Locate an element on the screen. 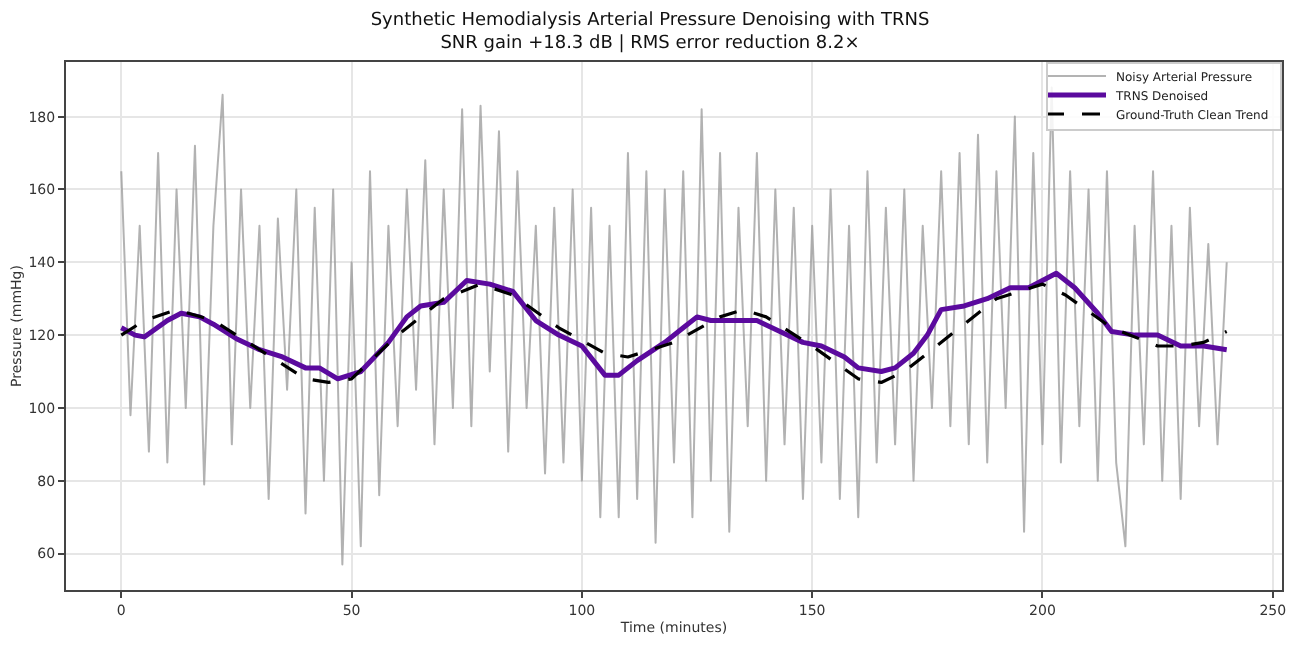  chart-title: Synthetic Hemodialysis Arterial Pressure Denoising with TRNS is located at coordinates (650, 20).